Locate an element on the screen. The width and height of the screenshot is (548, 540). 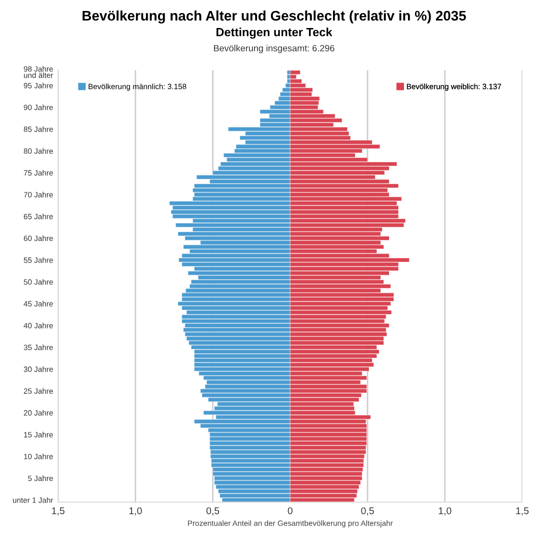
chart-title: Bevölkerung nach Alter und Geschlecht (relativ in %) 2035 is located at coordinates (274, 17).